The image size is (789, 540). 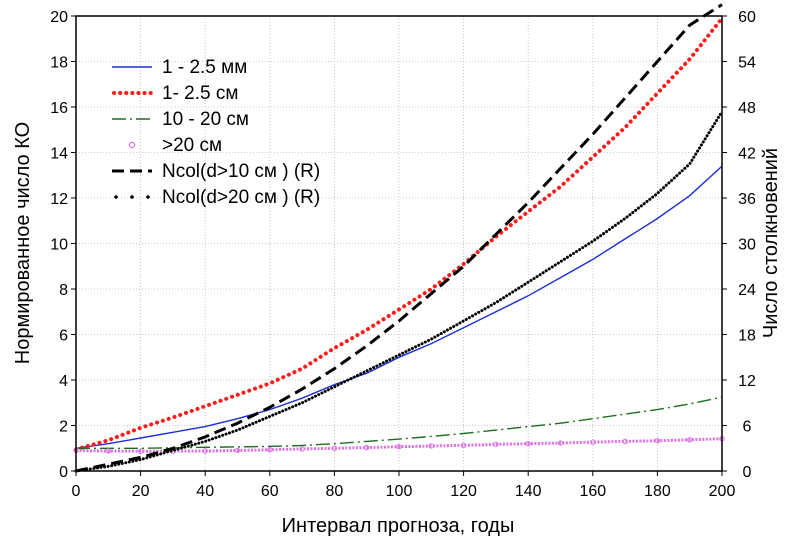 I want to click on y-tick-labels: 0 2 4 6 8 10 12 14 16 18 20, so click(x=59, y=245).